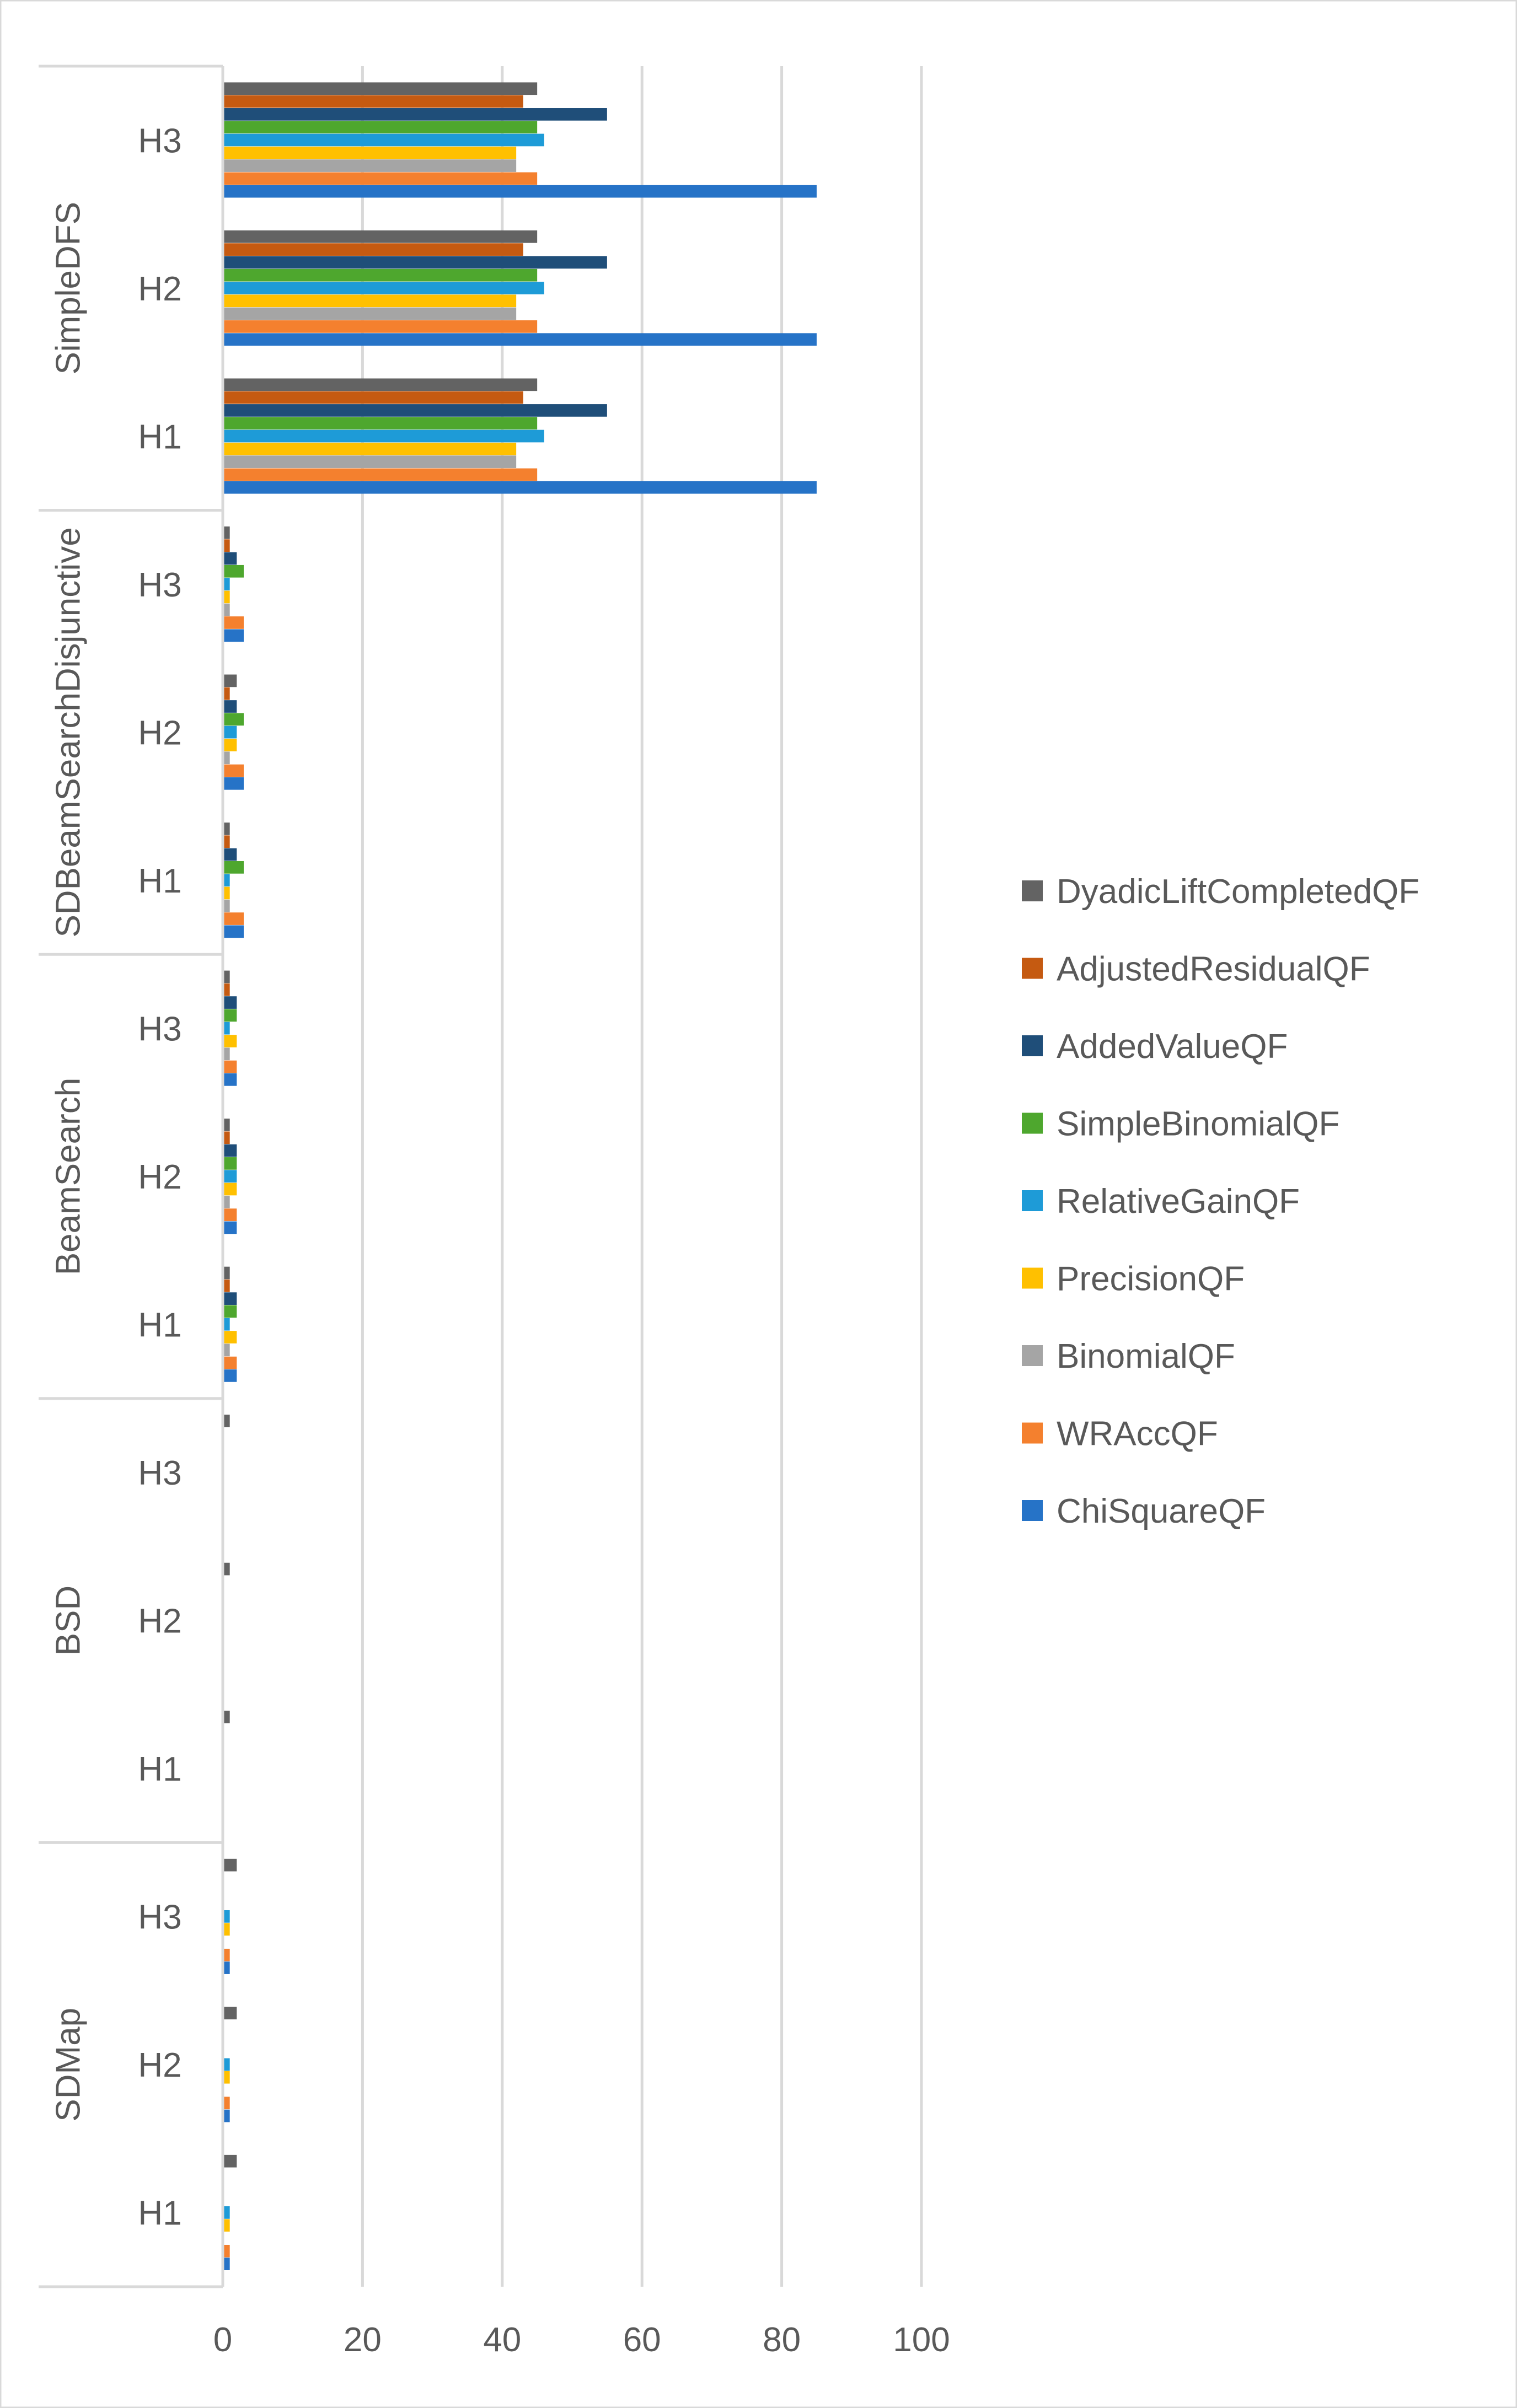  What do you see at coordinates (782, 2340) in the screenshot?
I see `x-tick-label: 80` at bounding box center [782, 2340].